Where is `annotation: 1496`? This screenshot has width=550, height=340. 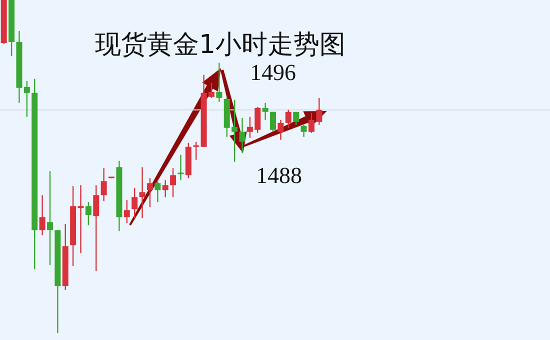
annotation: 1496 is located at coordinates (273, 73).